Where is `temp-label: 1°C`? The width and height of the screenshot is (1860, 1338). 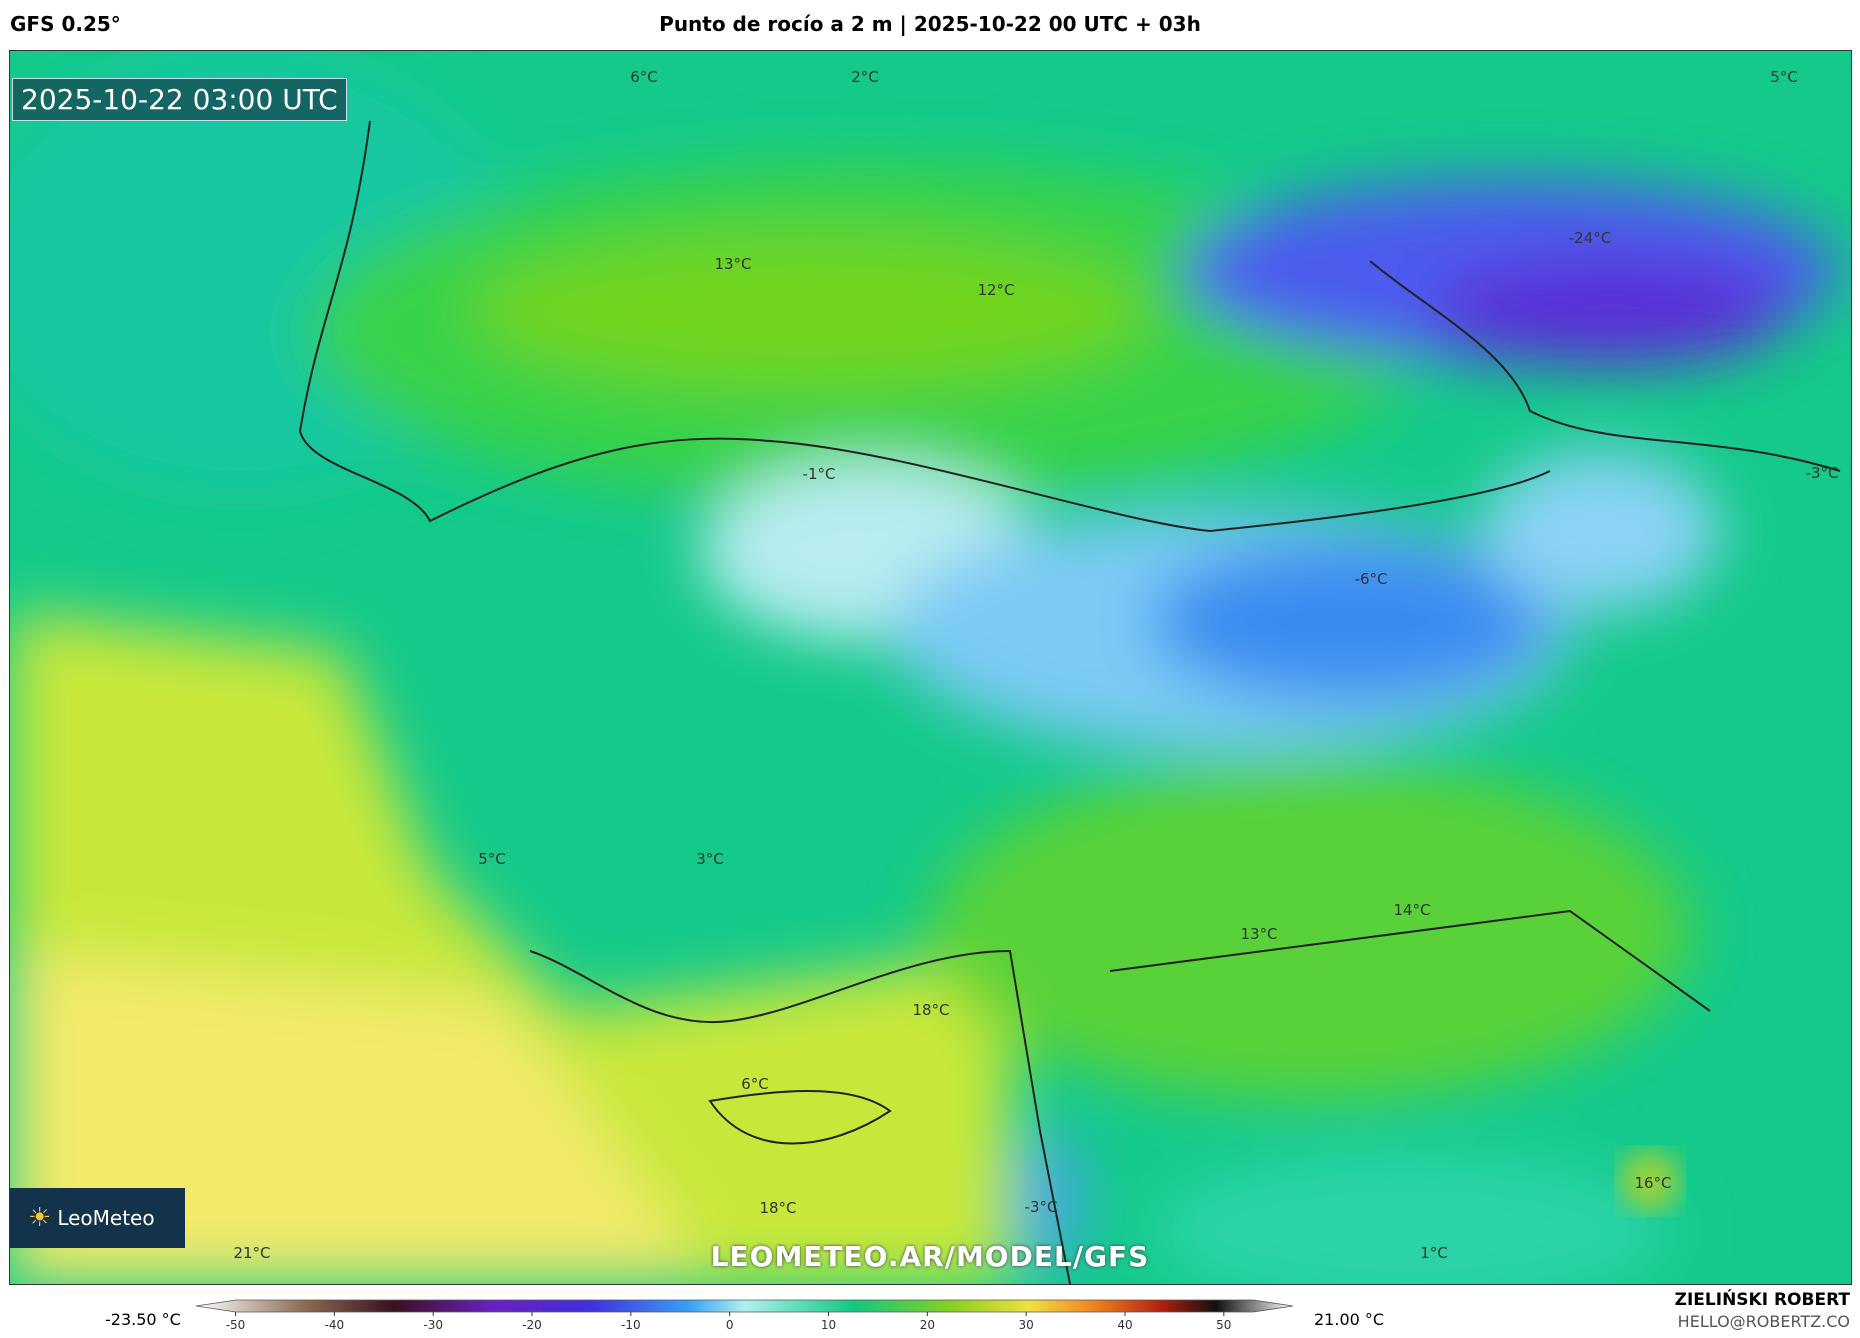
temp-label: 1°C is located at coordinates (1434, 1253).